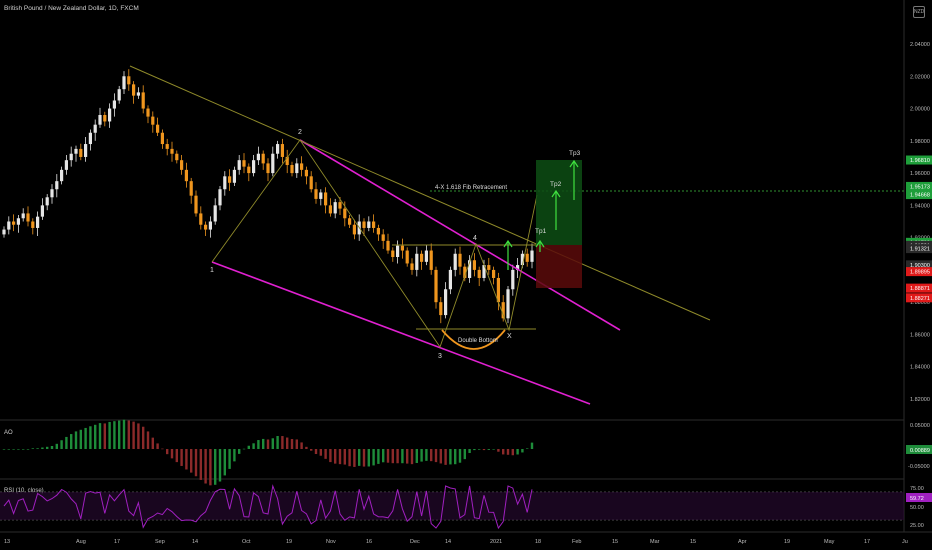 The width and height of the screenshot is (932, 550). Describe the element at coordinates (576, 542) in the screenshot. I see `time-tick-label: Feb` at that location.